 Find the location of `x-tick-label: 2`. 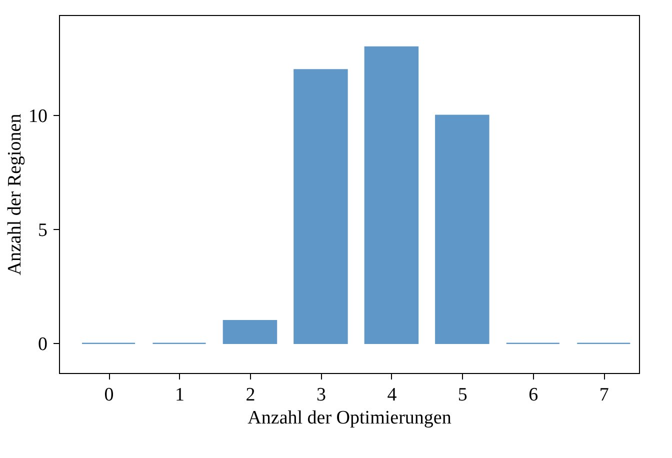

x-tick-label: 2 is located at coordinates (251, 395).